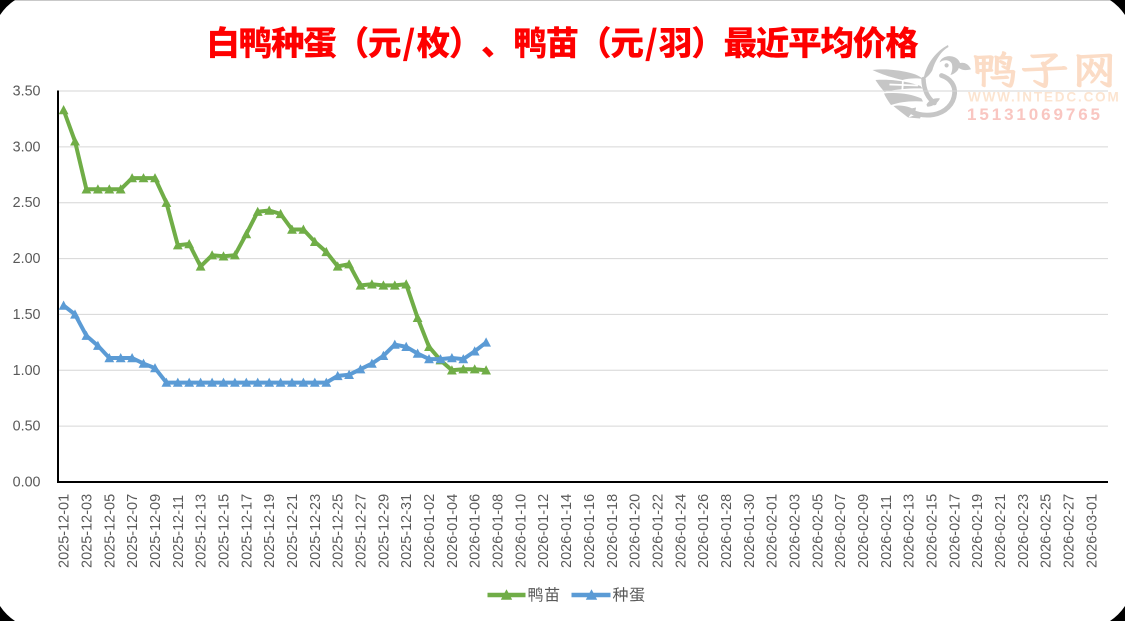  I want to click on svg-text: 2026-02-03, so click(796, 531).